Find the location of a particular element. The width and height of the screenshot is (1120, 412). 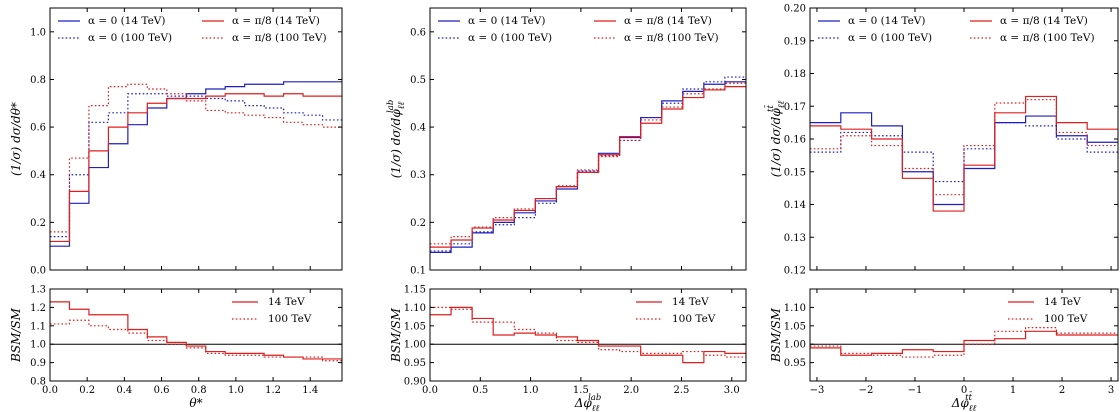

x-tick-label: 0.0 is located at coordinates (50, 390).